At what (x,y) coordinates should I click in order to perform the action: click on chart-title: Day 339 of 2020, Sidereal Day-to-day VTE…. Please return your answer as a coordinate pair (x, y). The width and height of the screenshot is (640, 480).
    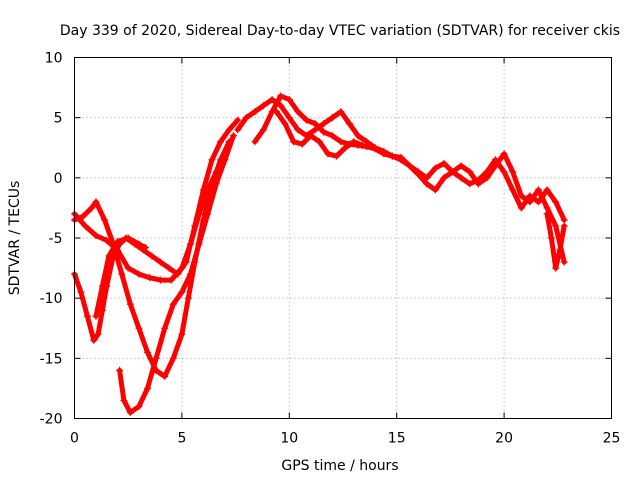
    Looking at the image, I should click on (340, 31).